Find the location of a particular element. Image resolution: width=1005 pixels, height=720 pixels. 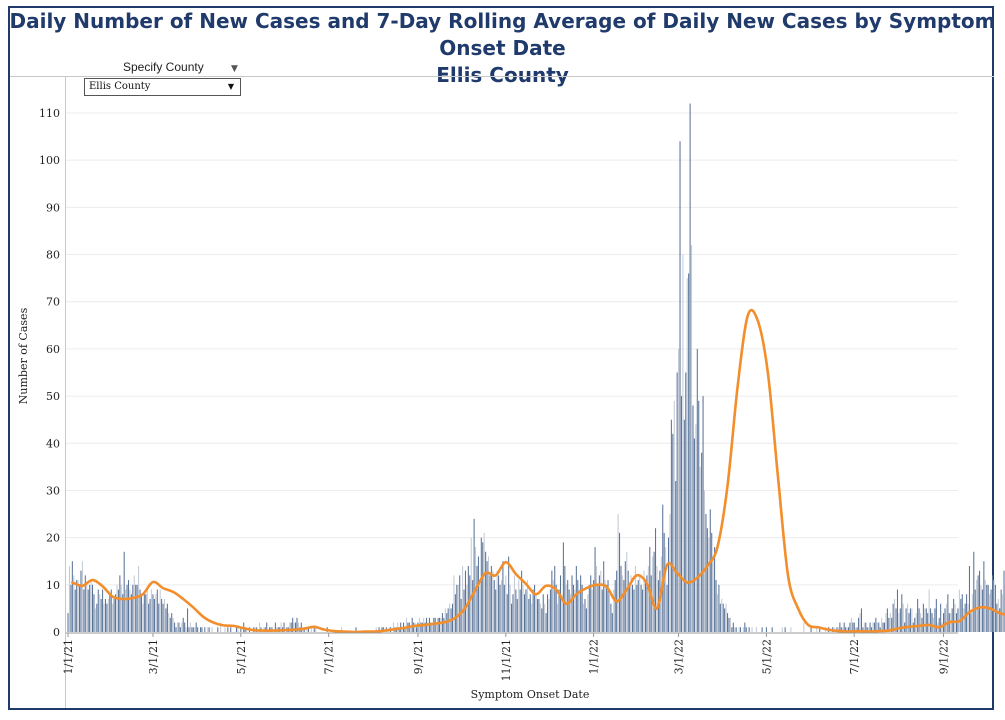

x-tick-label: 3/1/22 is located at coordinates (679, 656).